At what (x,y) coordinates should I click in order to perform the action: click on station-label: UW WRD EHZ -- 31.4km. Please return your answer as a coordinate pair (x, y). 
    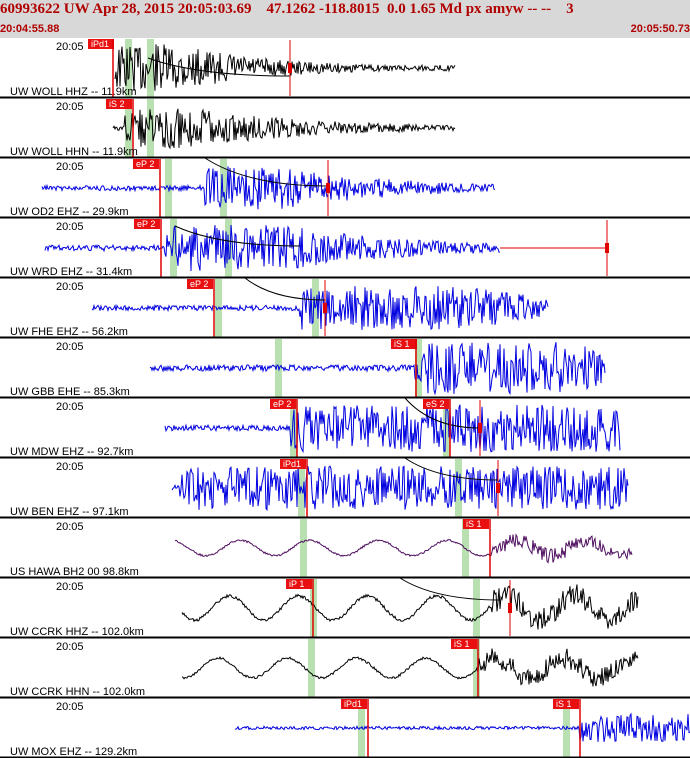
    Looking at the image, I should click on (71, 272).